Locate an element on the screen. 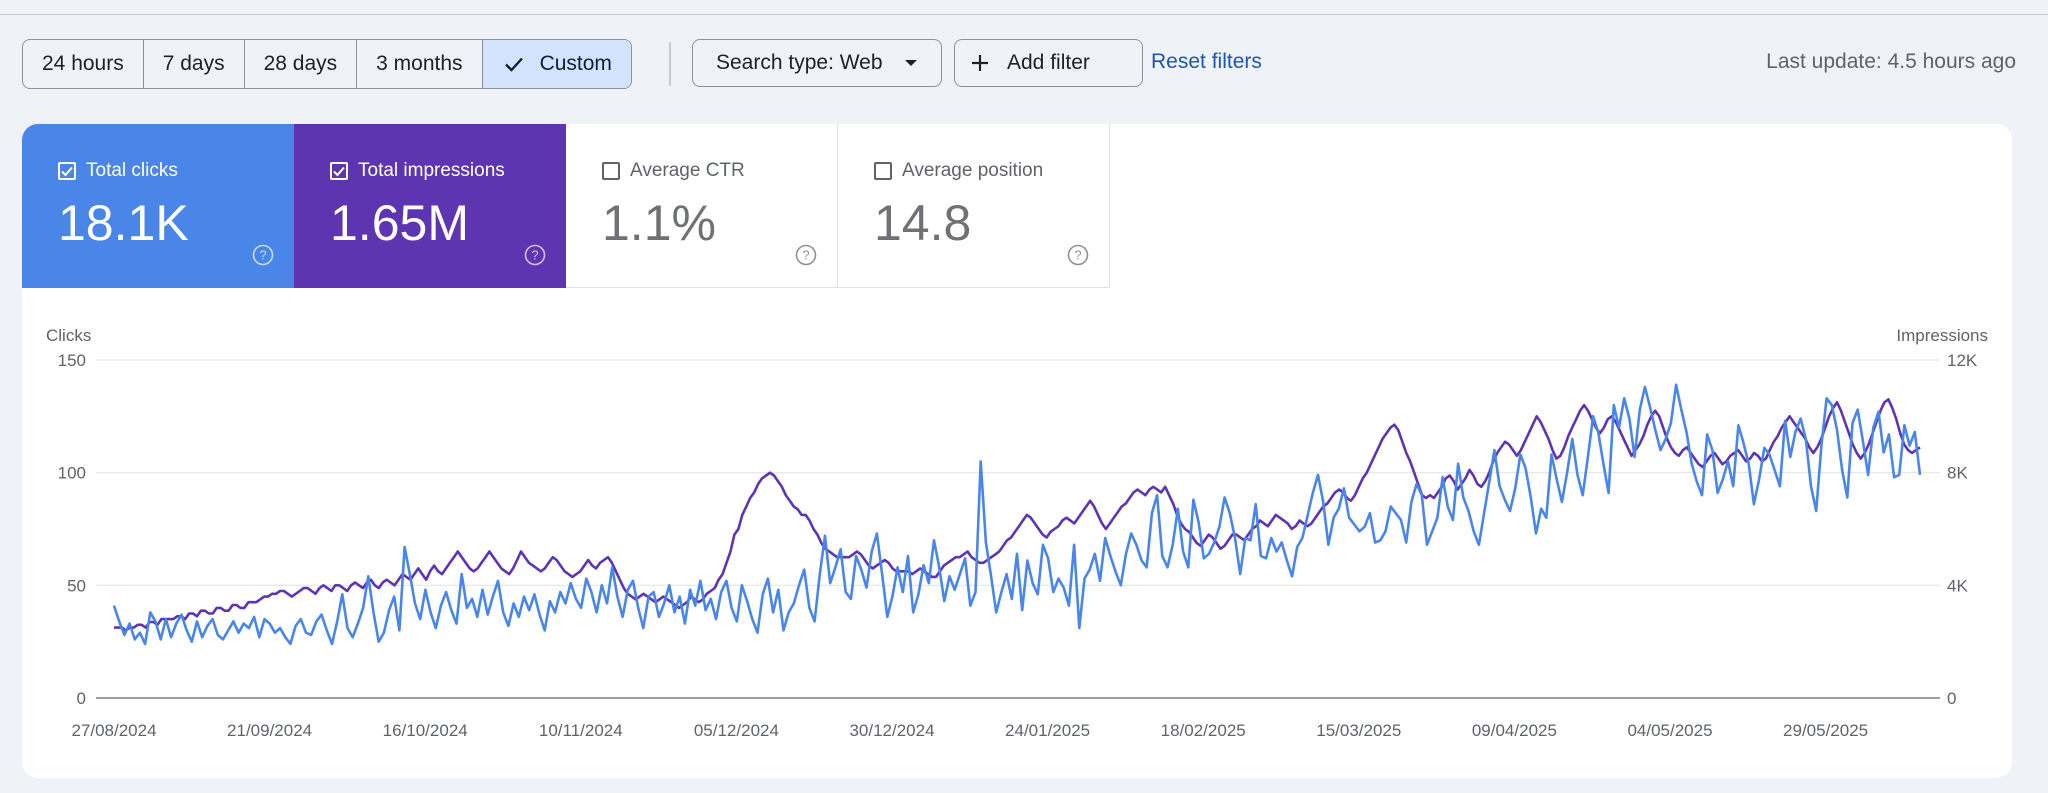 The width and height of the screenshot is (2048, 793). search-type-dropdown: Search type: Web is located at coordinates (817, 63).